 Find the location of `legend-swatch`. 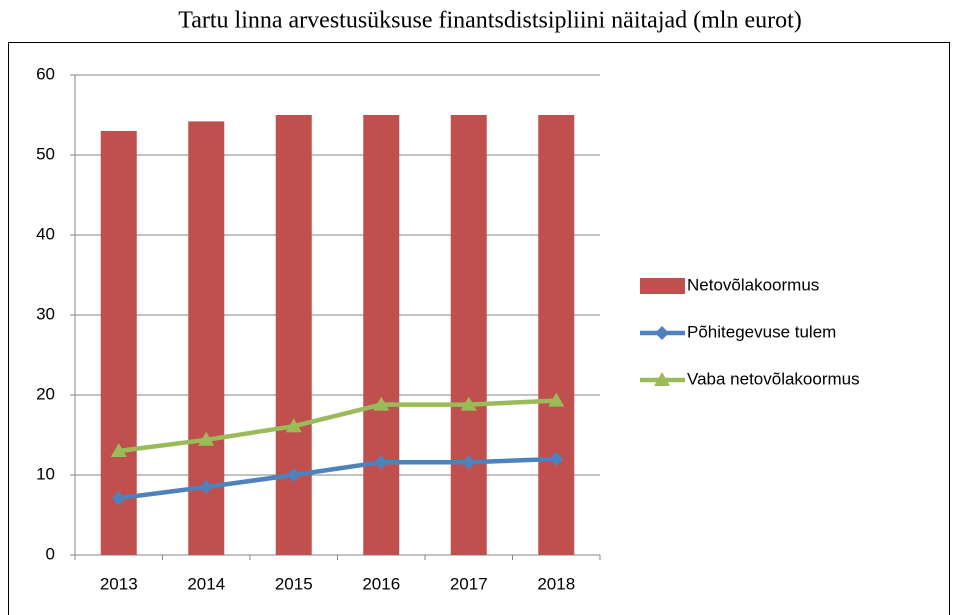

legend-swatch is located at coordinates (662, 286).